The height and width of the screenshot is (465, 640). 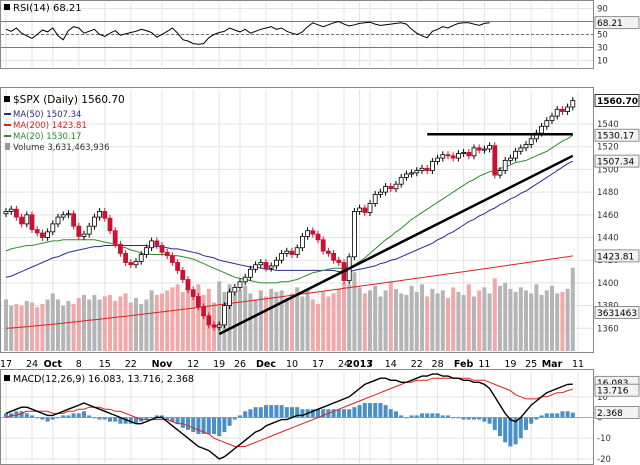 I want to click on x-axis-label: 7, so click(x=370, y=364).